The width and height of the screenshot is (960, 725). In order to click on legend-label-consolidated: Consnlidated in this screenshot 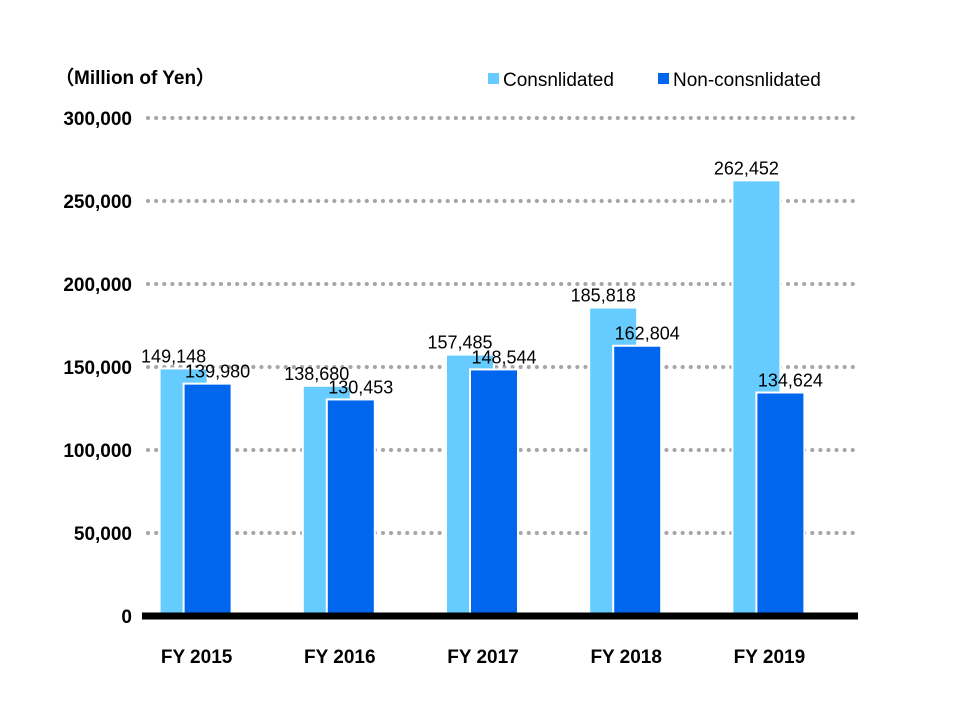, I will do `click(558, 80)`.